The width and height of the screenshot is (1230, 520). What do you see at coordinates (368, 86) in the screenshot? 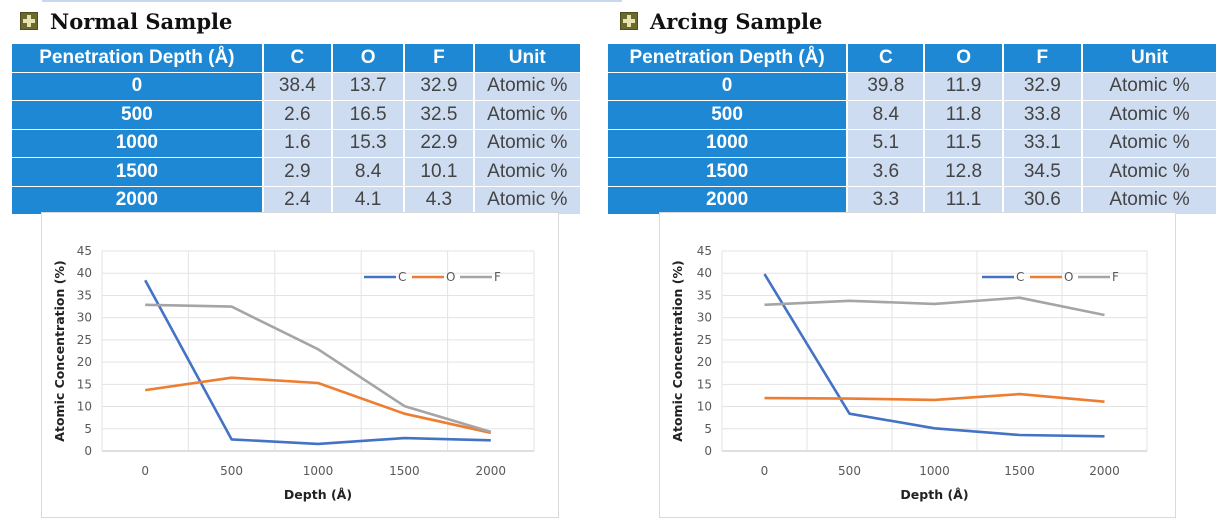
I see `o-cell: 13.7` at bounding box center [368, 86].